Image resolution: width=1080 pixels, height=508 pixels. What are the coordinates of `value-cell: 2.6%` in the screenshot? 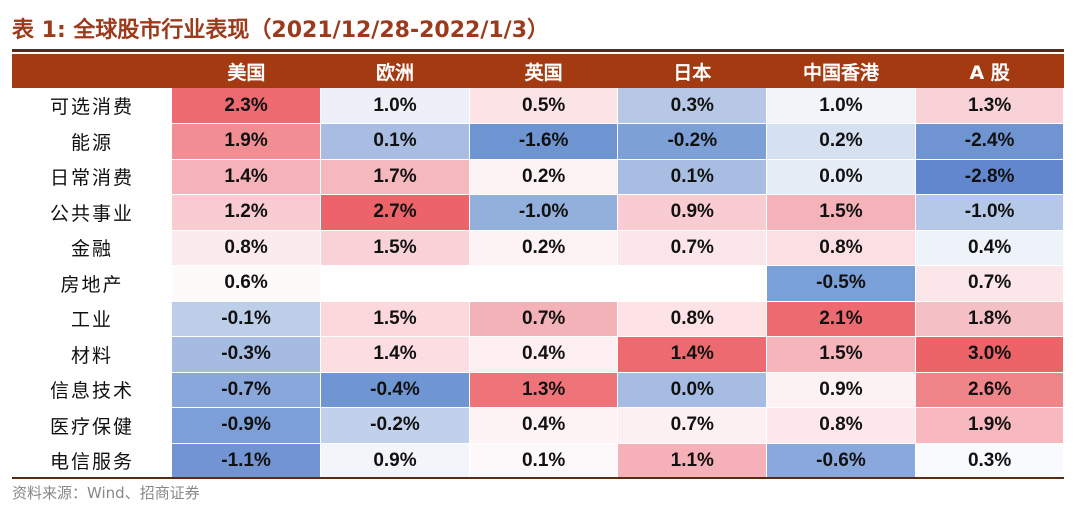 It's located at (990, 390).